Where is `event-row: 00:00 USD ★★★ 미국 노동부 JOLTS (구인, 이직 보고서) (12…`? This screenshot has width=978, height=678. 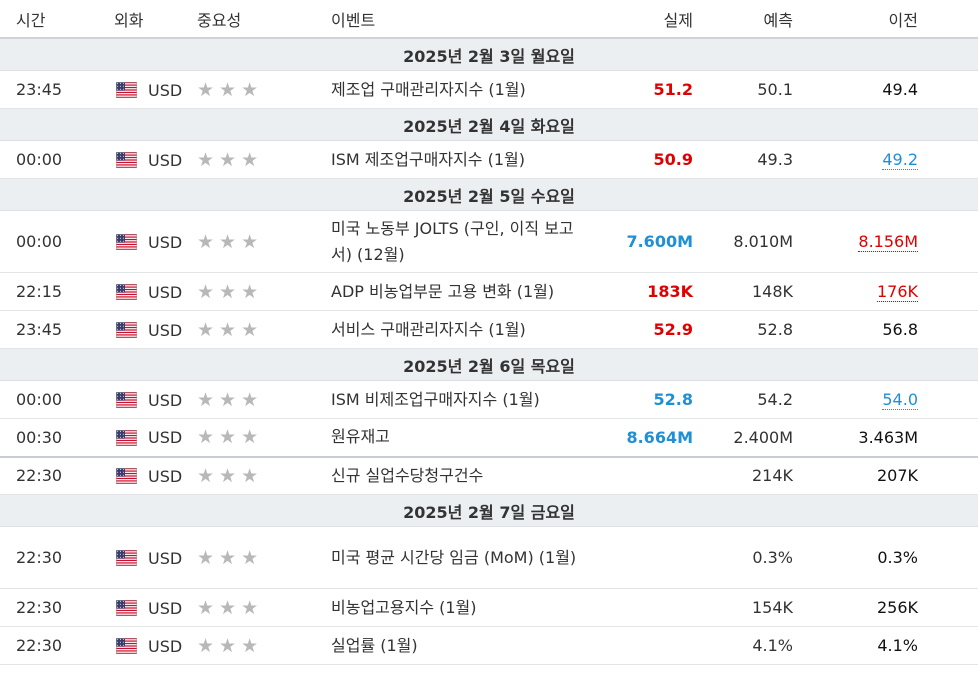 event-row: 00:00 USD ★★★ 미국 노동부 JOLTS (구인, 이직 보고서) (12… is located at coordinates (489, 241).